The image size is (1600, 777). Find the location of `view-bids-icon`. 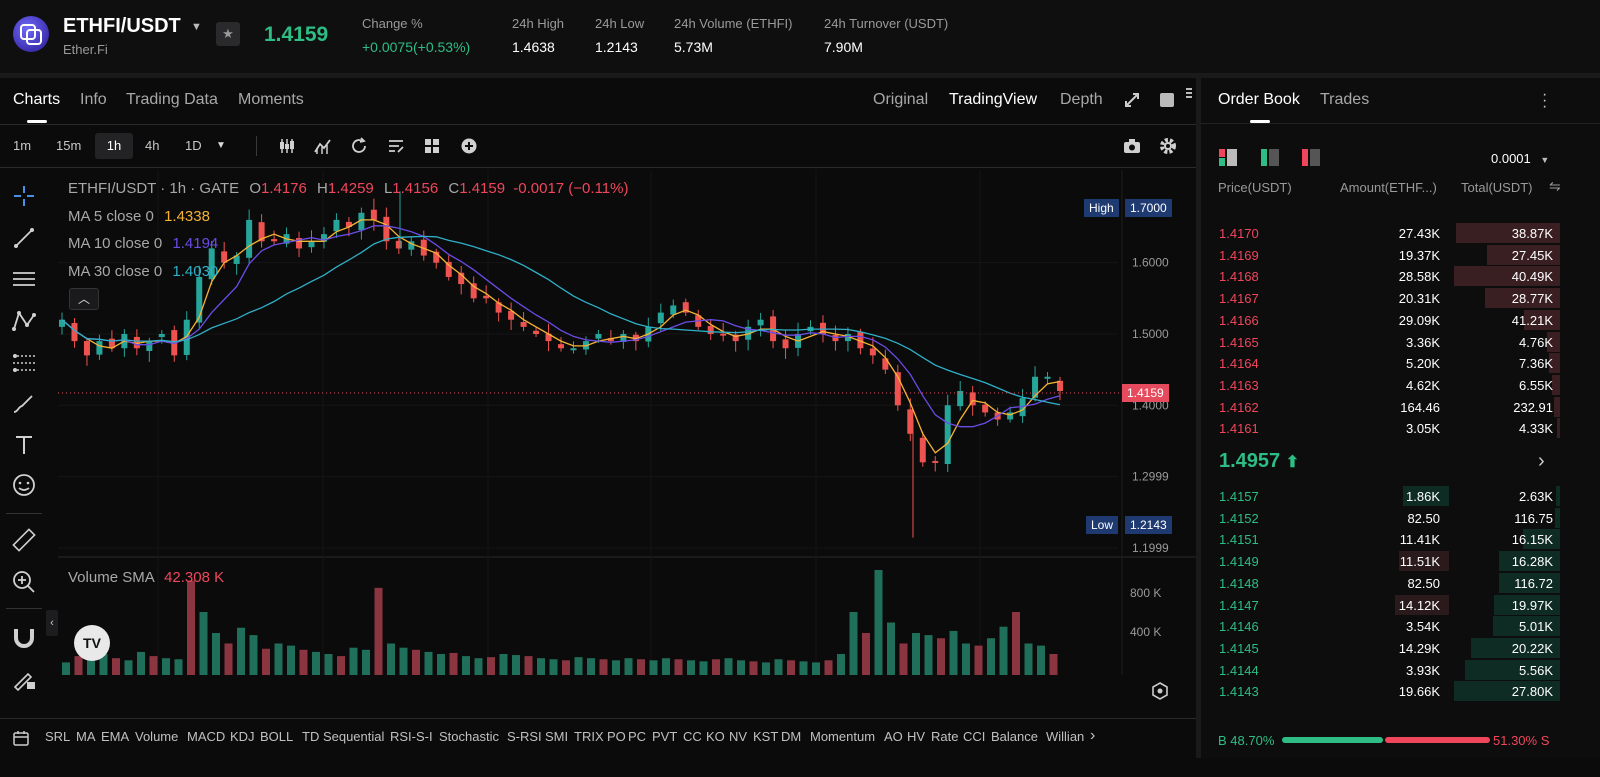

view-bids-icon is located at coordinates (1271, 158).